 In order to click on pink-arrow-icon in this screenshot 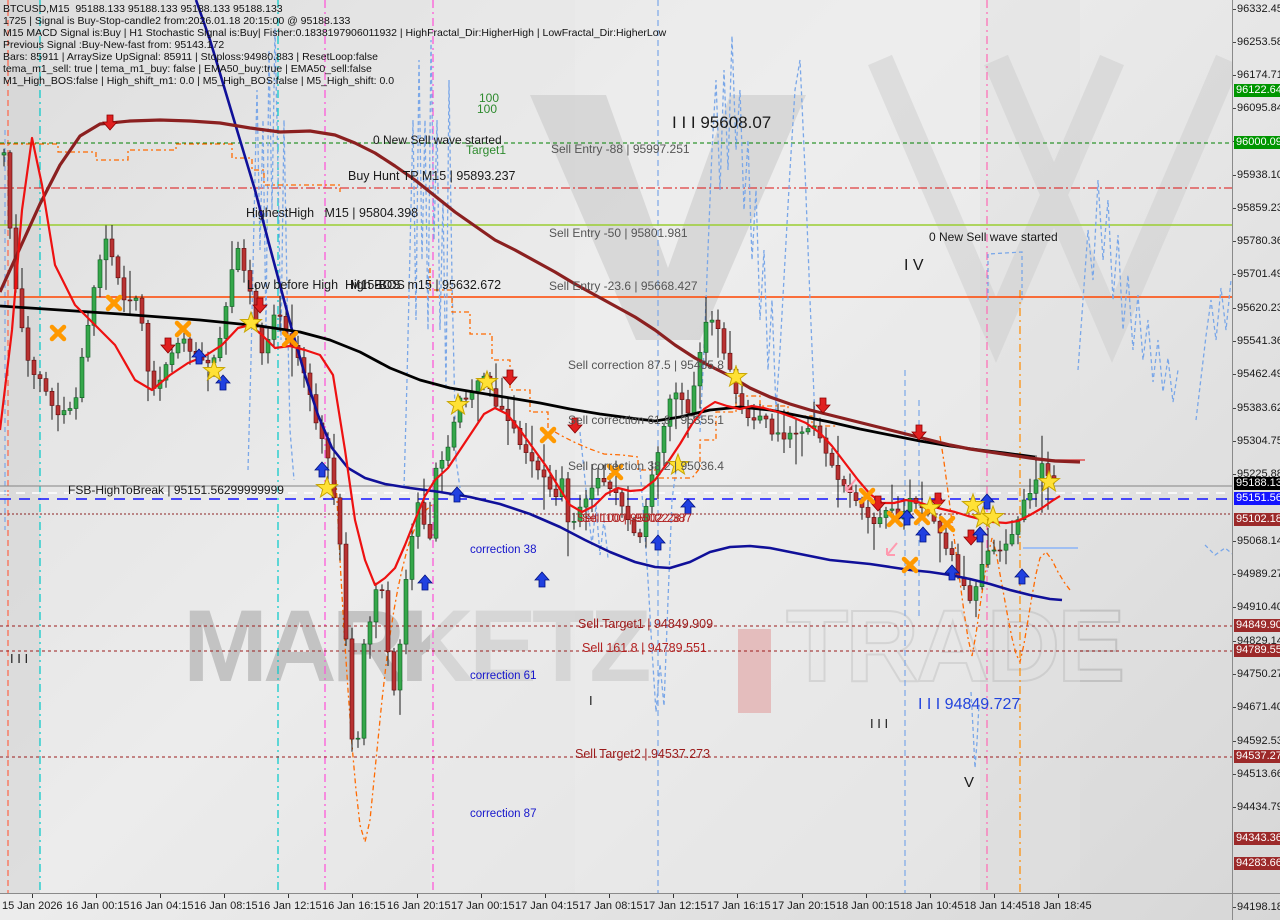, I will do `click(892, 549)`.